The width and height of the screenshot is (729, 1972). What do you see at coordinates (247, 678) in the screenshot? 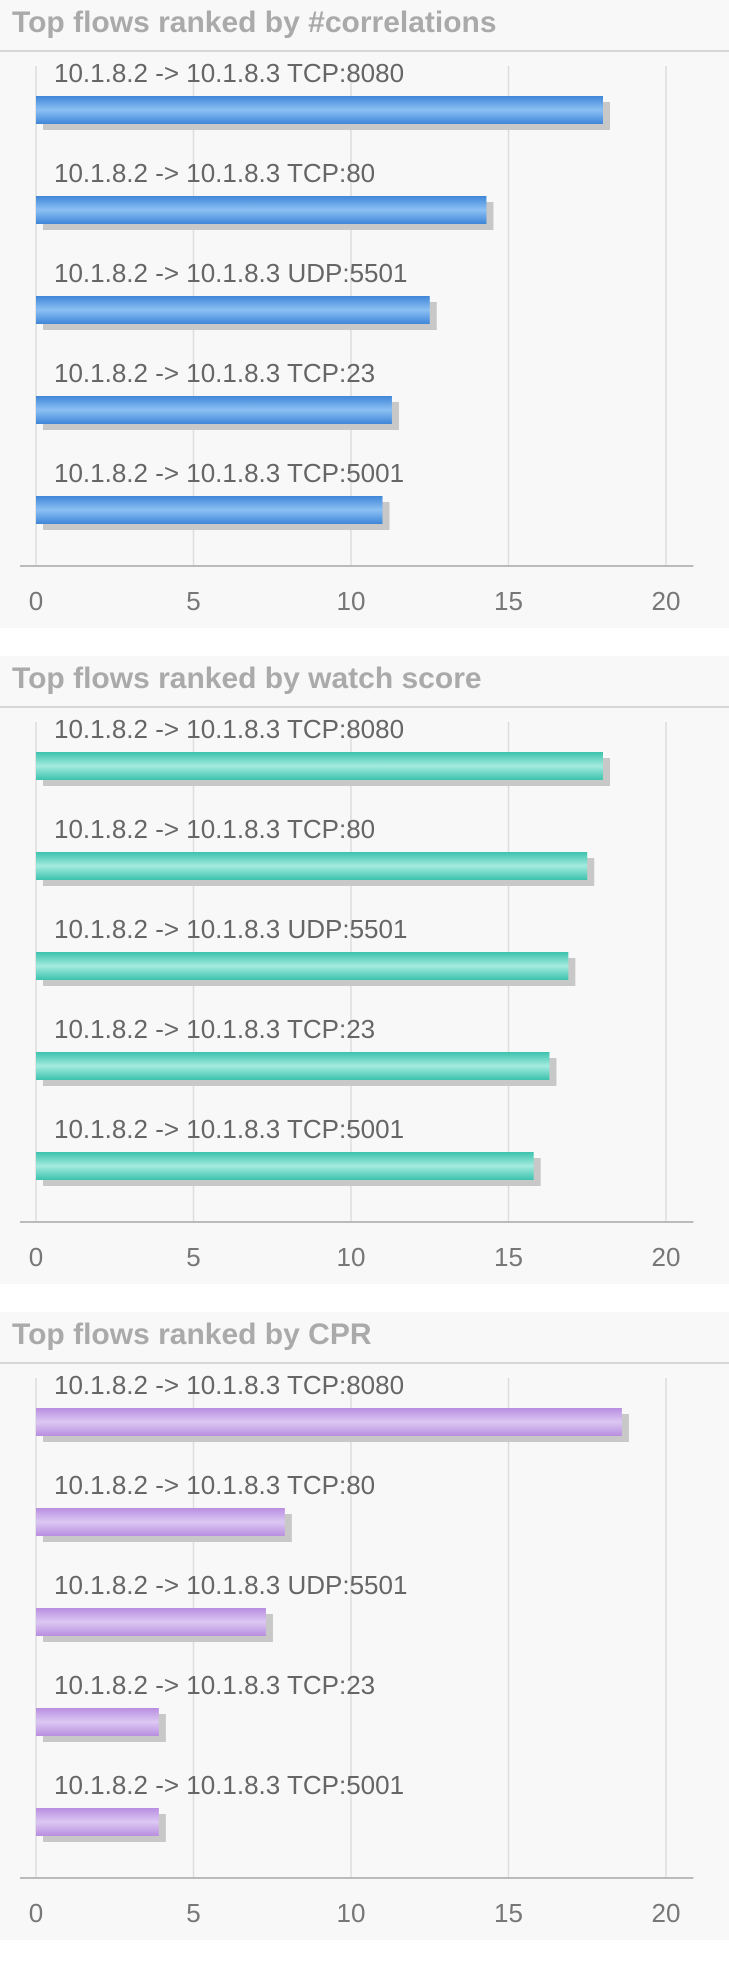
I see `chart-title: Top flows ranked by watch score` at bounding box center [247, 678].